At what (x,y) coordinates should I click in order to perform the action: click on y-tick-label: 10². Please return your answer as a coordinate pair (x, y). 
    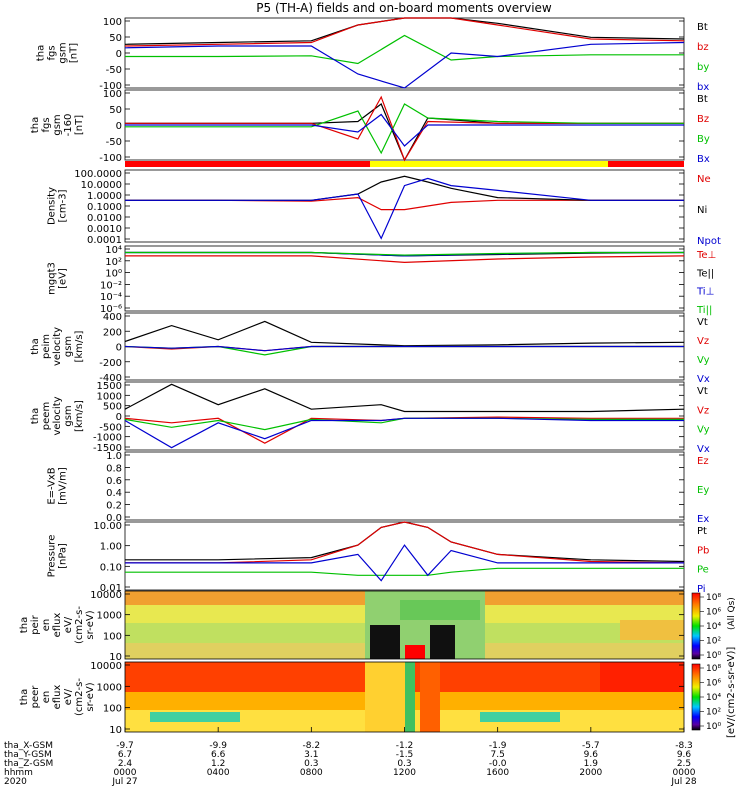
    Looking at the image, I should click on (113, 262).